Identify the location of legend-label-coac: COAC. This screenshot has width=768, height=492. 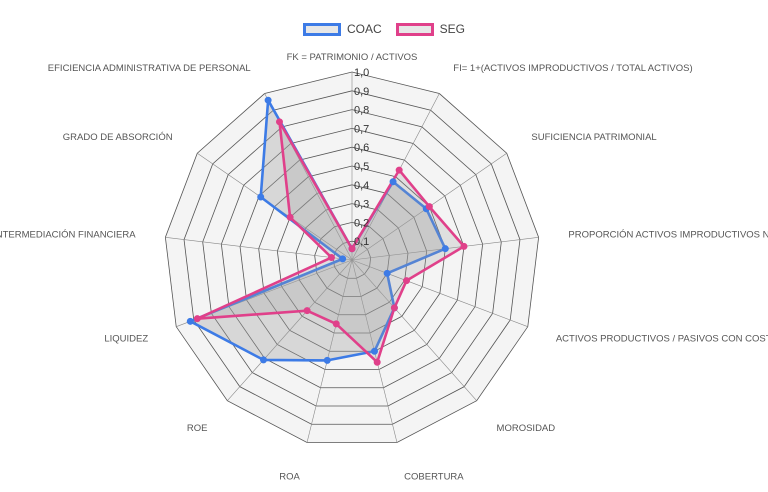
(364, 29).